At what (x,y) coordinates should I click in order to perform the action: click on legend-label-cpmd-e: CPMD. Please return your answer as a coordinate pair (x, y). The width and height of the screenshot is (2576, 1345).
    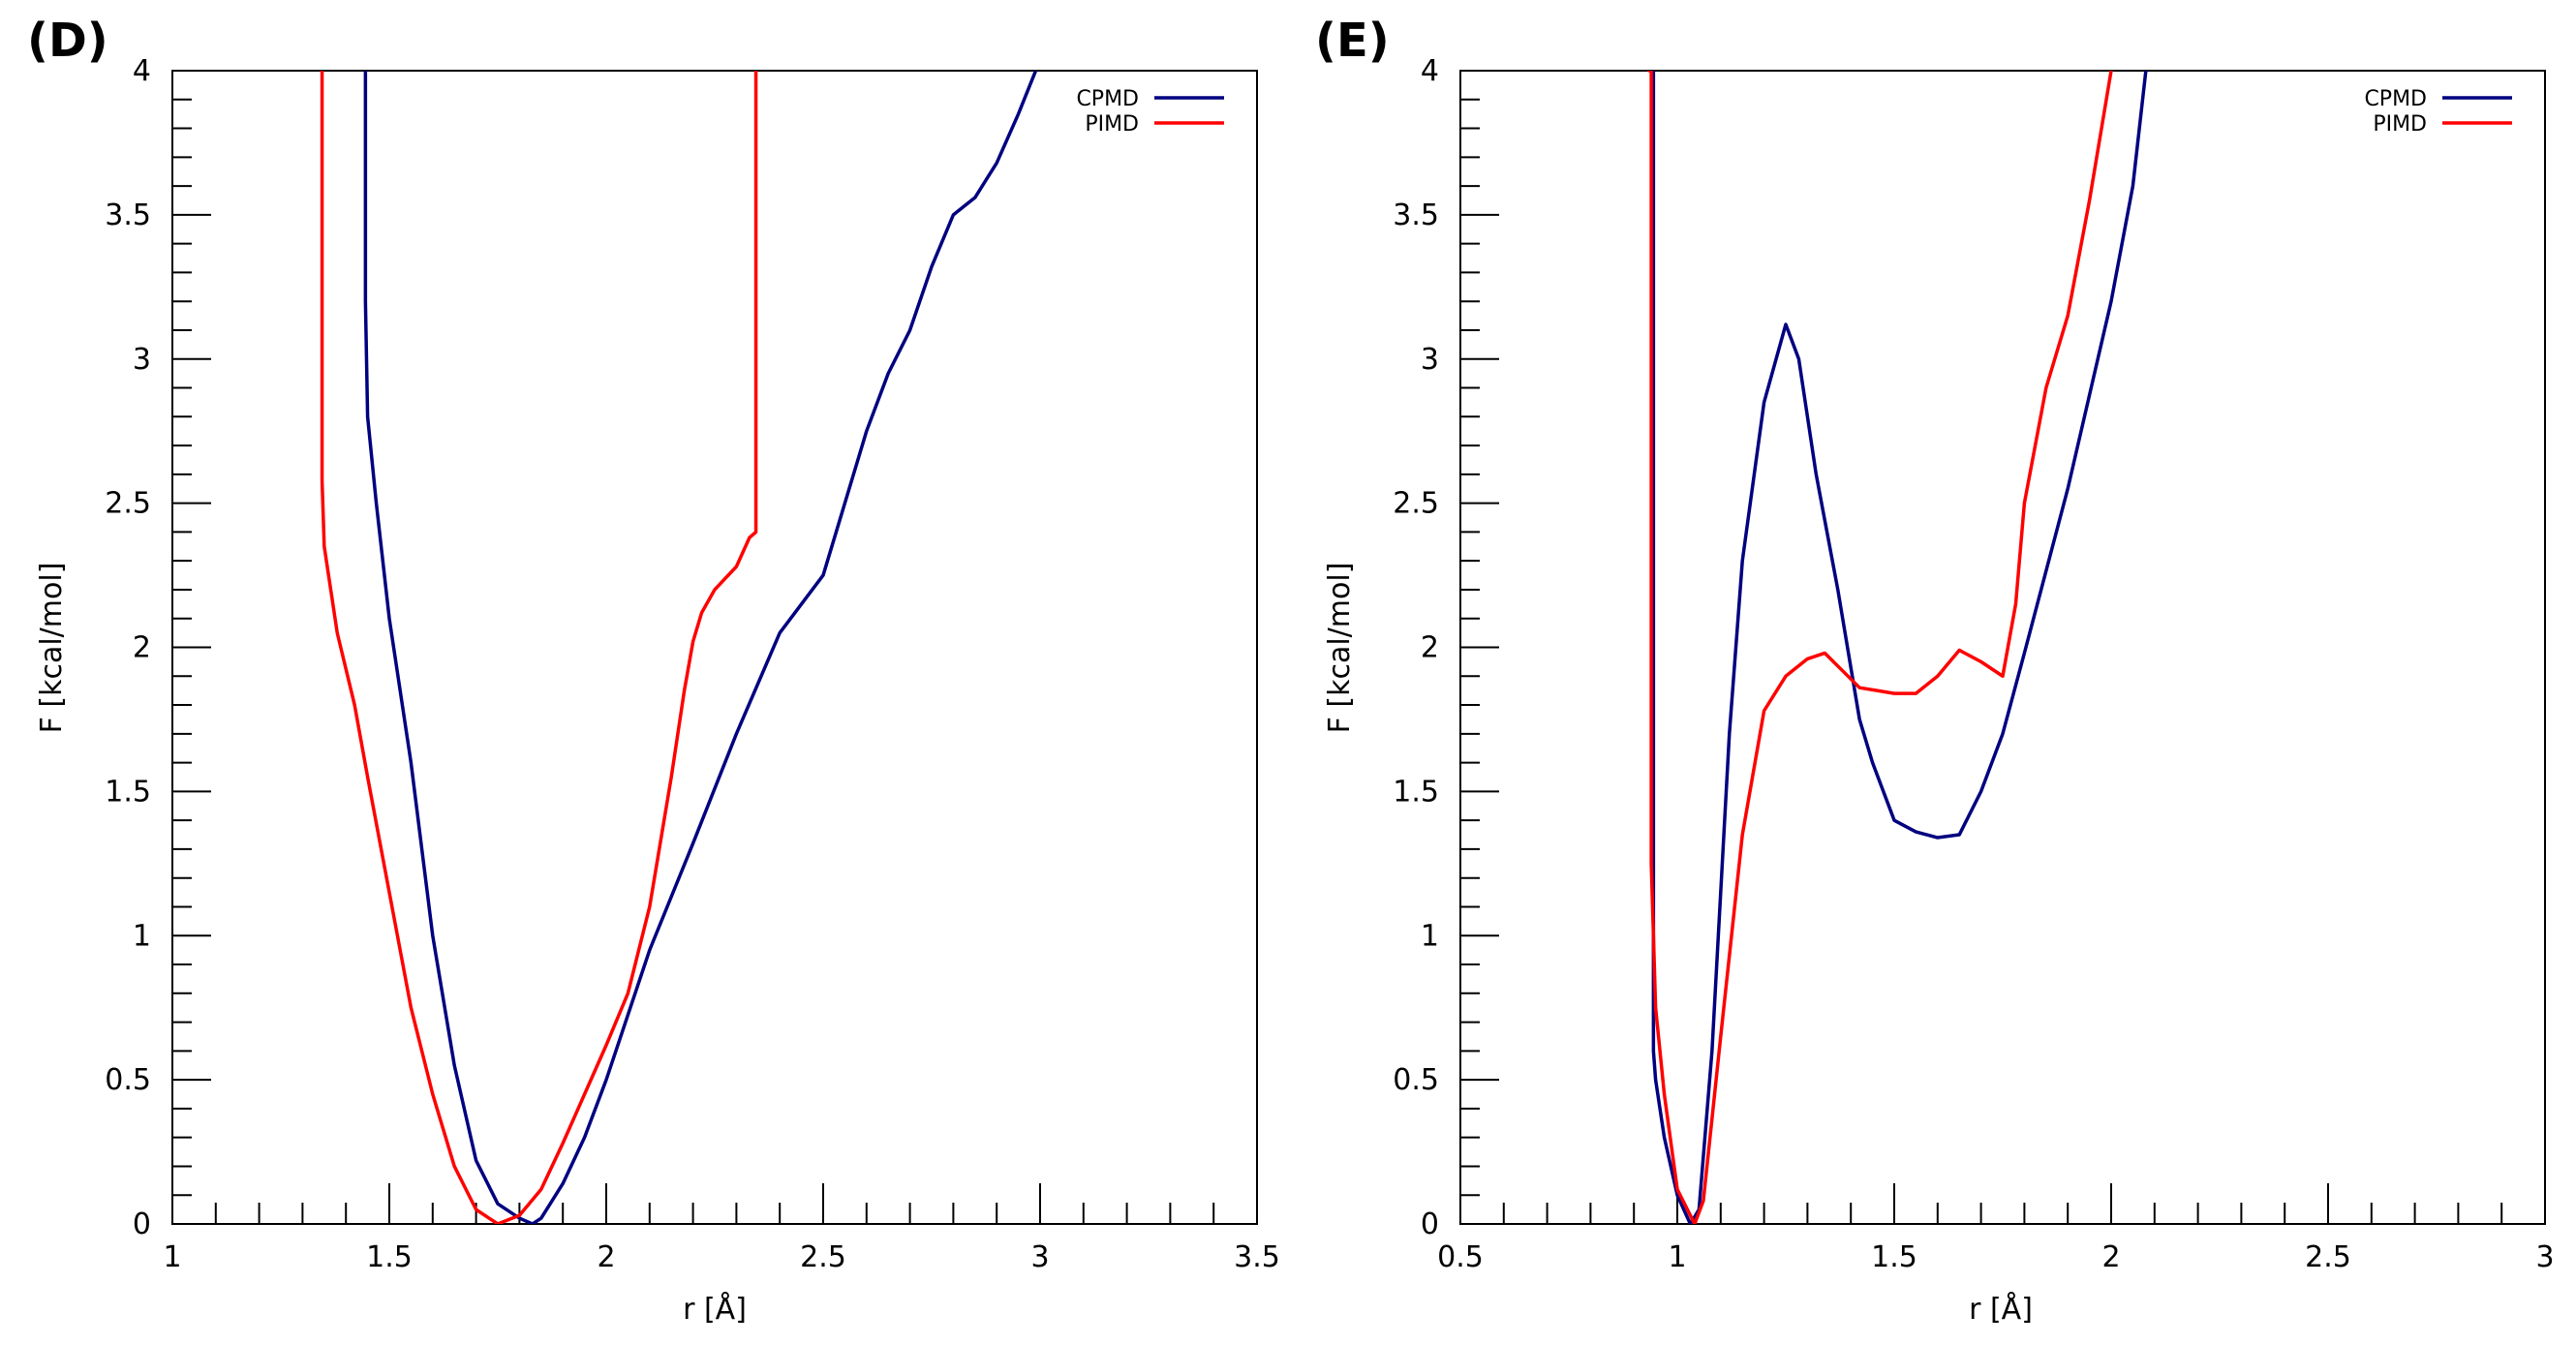
    Looking at the image, I should click on (2395, 99).